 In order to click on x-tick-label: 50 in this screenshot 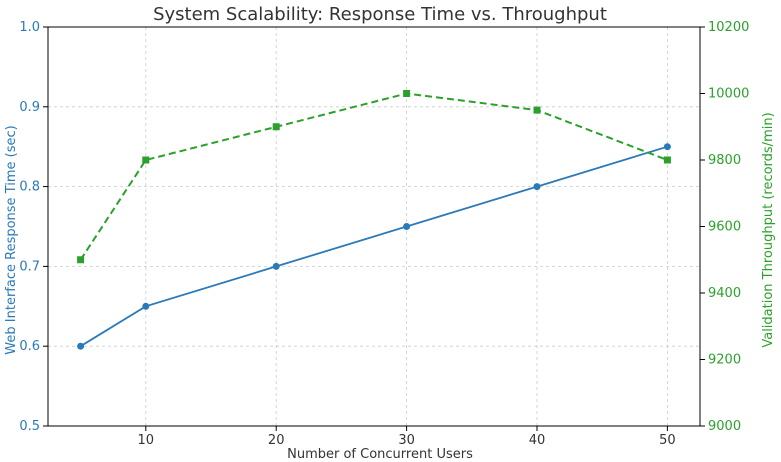, I will do `click(667, 440)`.